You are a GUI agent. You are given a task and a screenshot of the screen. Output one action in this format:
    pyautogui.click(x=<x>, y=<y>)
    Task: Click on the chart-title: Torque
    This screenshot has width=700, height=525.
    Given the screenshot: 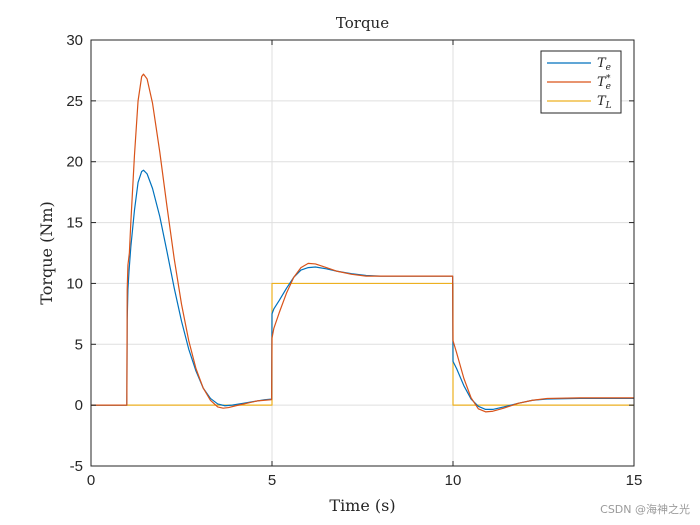 What is the action you would take?
    pyautogui.click(x=362, y=23)
    